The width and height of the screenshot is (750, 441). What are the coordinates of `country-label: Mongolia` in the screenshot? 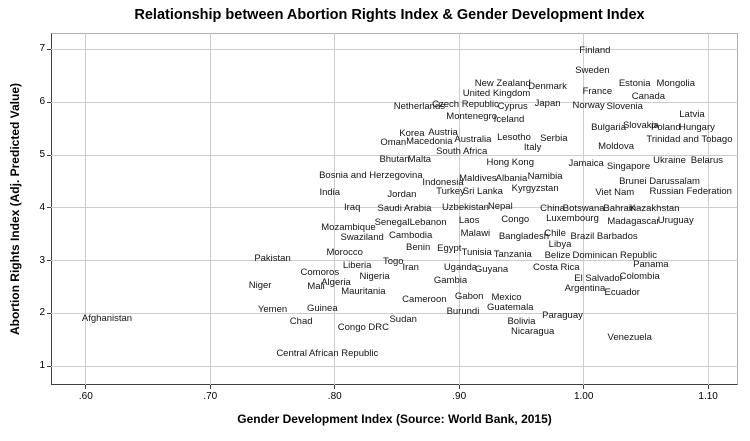 It's located at (676, 83).